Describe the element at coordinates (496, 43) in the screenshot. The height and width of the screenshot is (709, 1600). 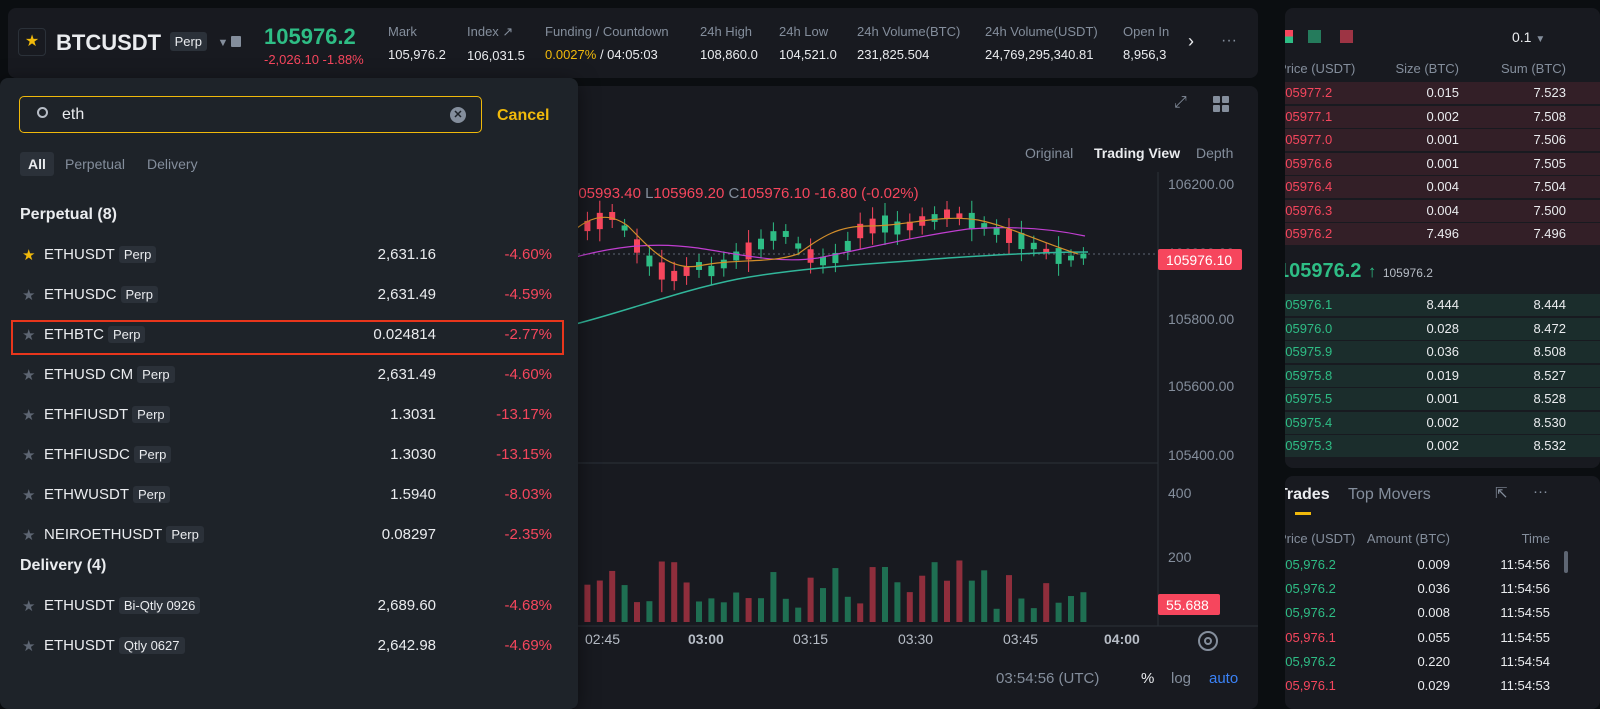
I see `stat-index: Index ↗ 106,031.5` at that location.